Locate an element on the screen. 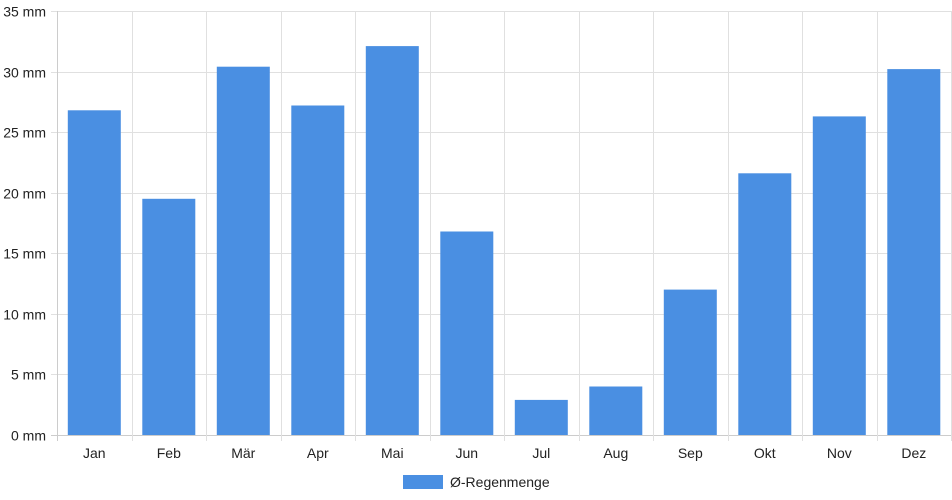 The image size is (952, 500). bar-apr is located at coordinates (318, 270).